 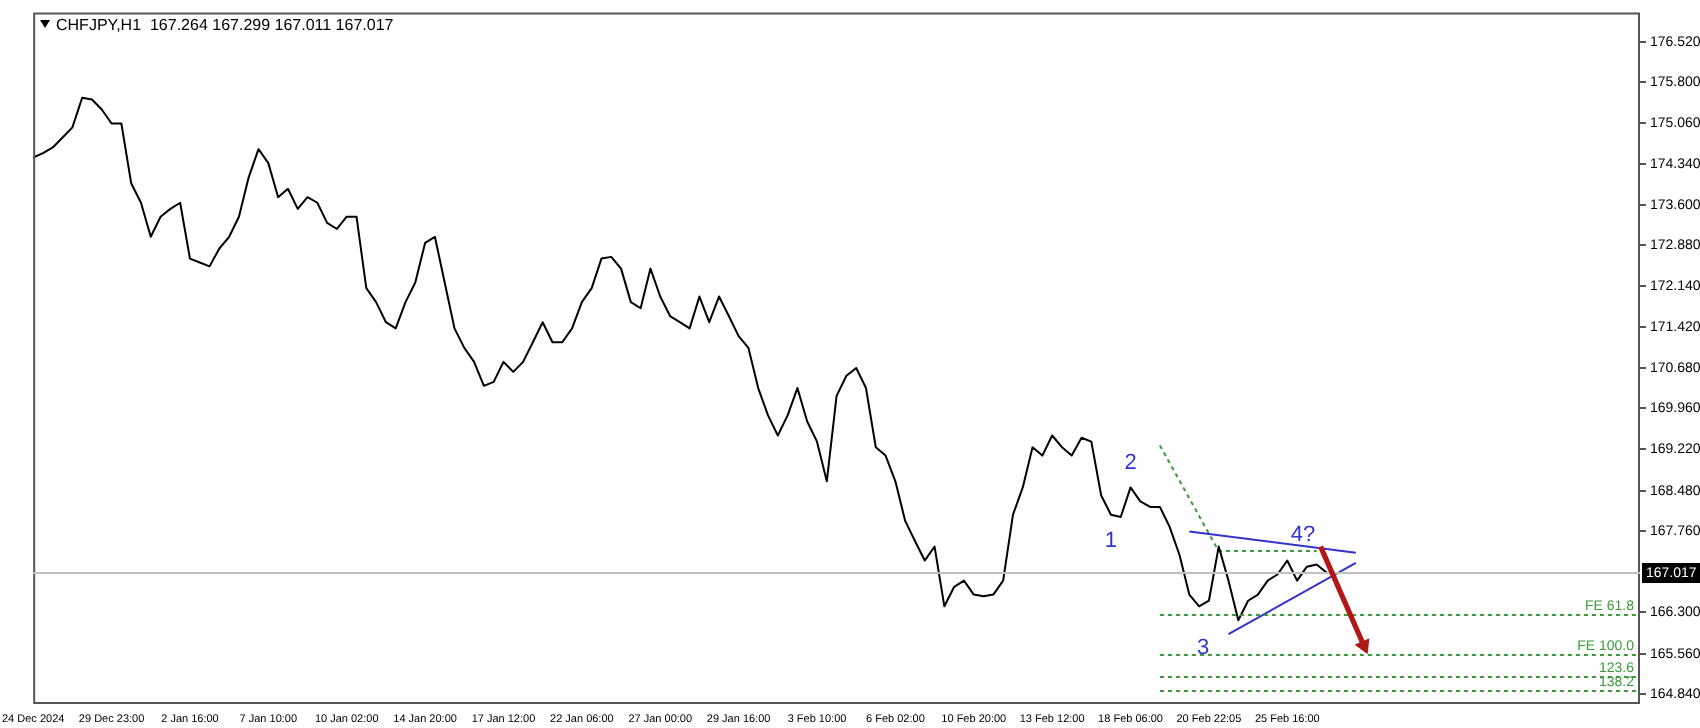 I want to click on annotation: 2, so click(x=1130, y=463).